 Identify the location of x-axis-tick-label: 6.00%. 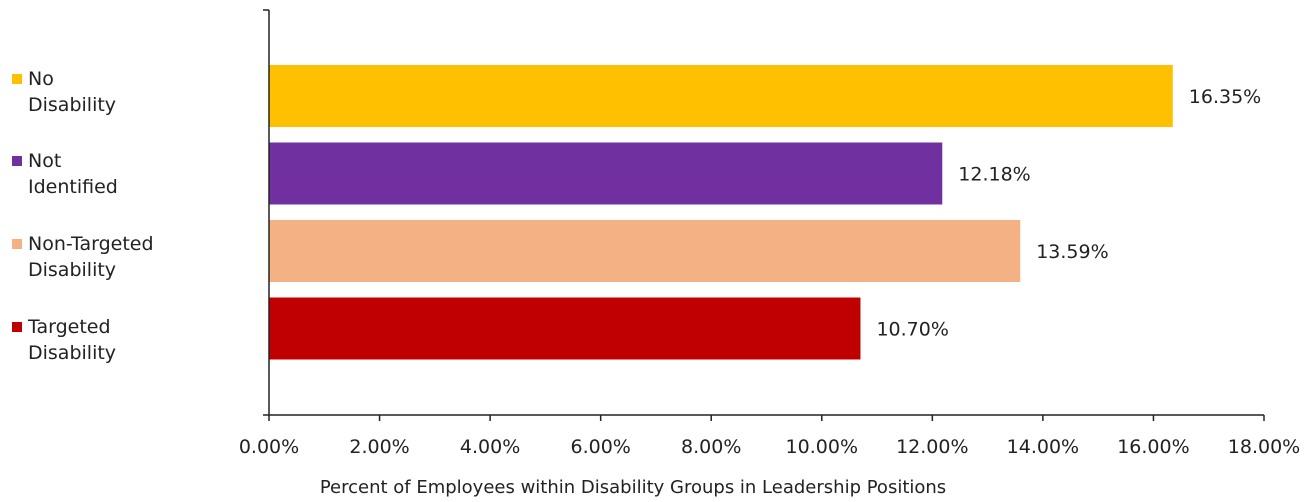
(600, 447).